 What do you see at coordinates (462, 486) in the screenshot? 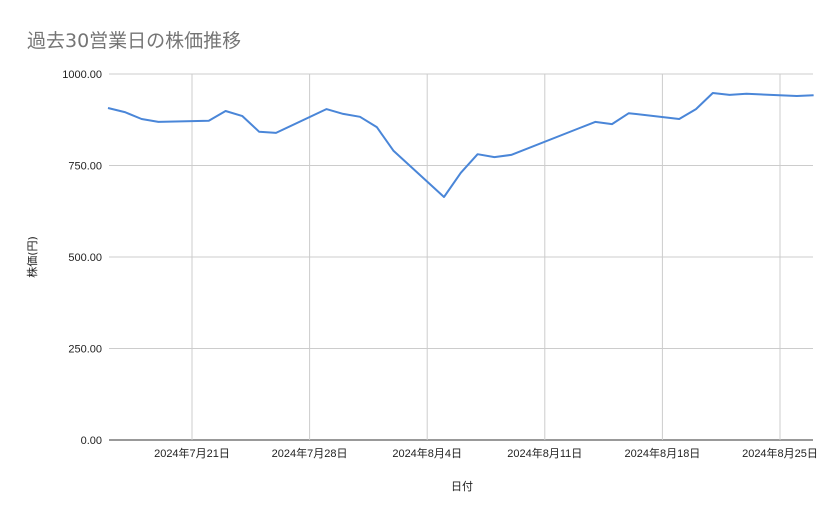
I see `x-axis-label: 日付` at bounding box center [462, 486].